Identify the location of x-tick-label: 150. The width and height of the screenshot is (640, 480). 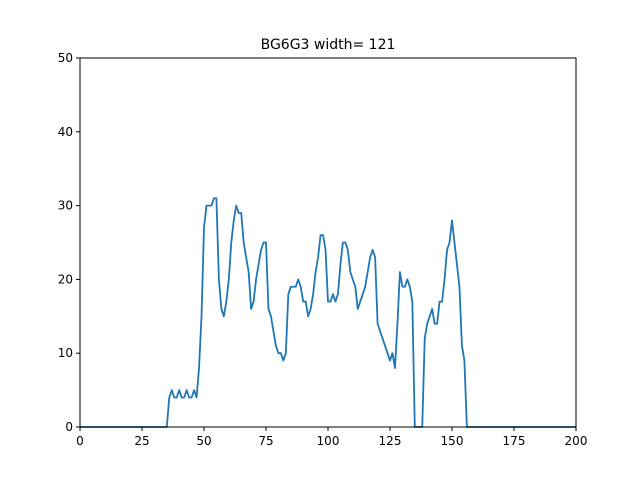
(452, 441).